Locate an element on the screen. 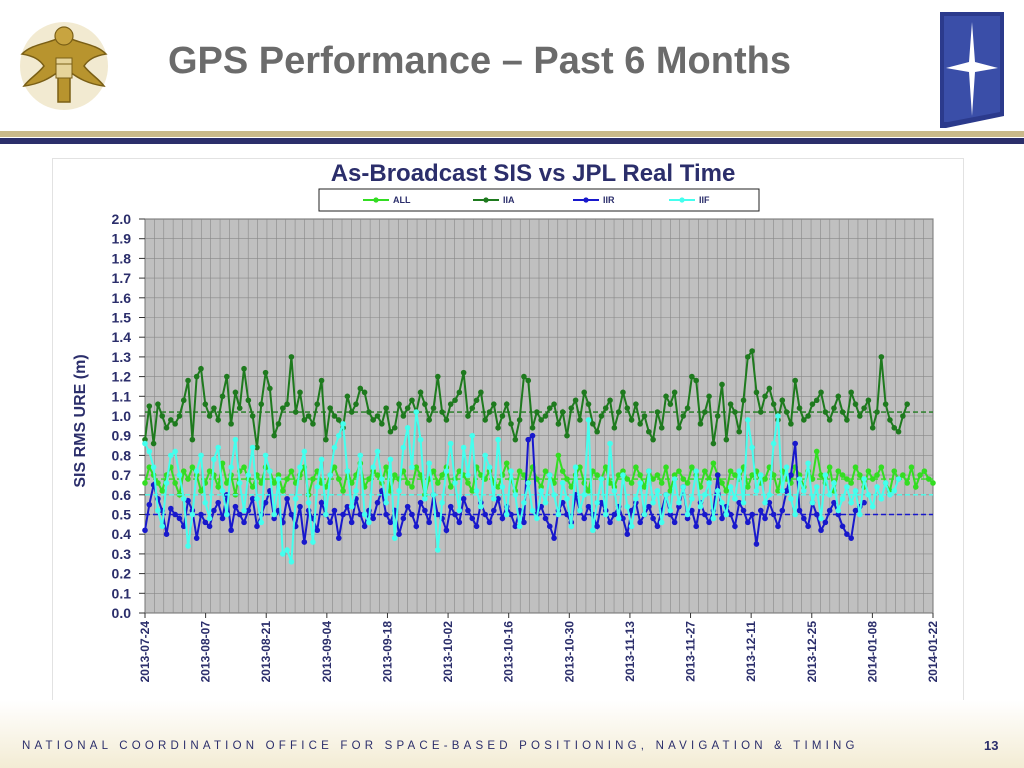 The width and height of the screenshot is (1024, 768). chart-legend: ALL IIA IIR IIF is located at coordinates (539, 200).